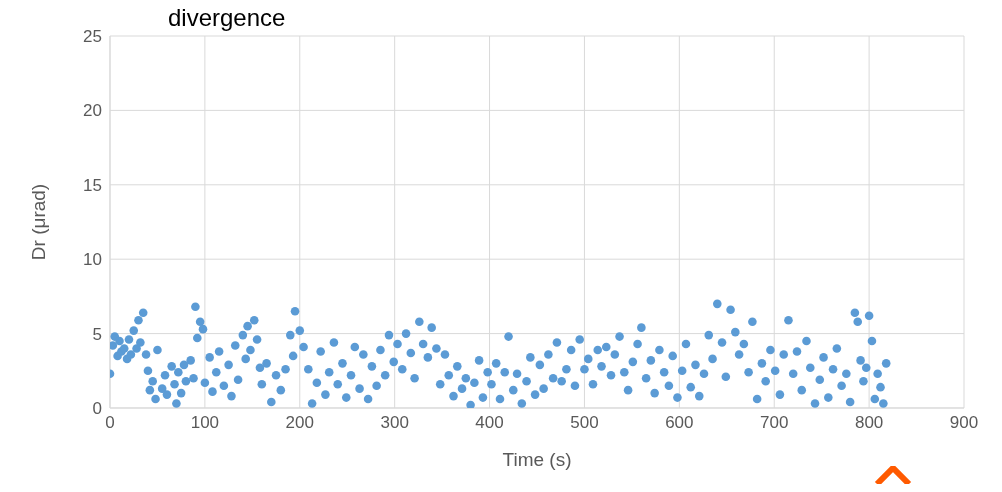 Image resolution: width=1002 pixels, height=492 pixels. Describe the element at coordinates (205, 423) in the screenshot. I see `x-tick-label: 100` at that location.